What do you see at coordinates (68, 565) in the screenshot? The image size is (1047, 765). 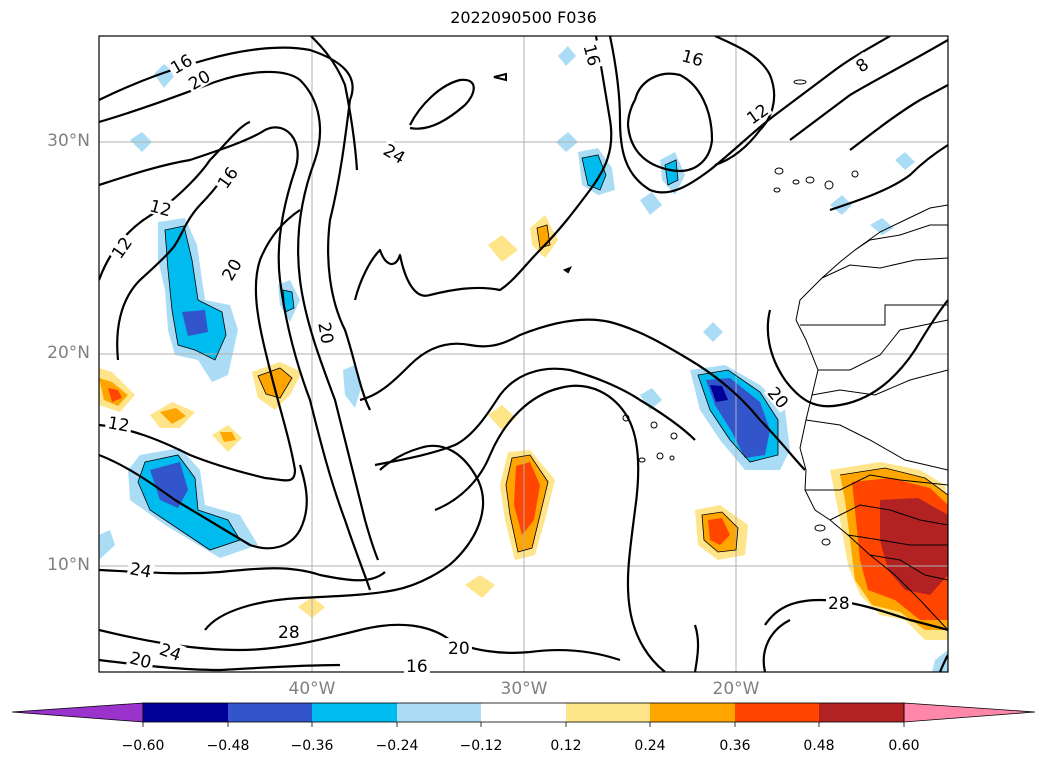 I see `lat-label-10n: 10°N` at bounding box center [68, 565].